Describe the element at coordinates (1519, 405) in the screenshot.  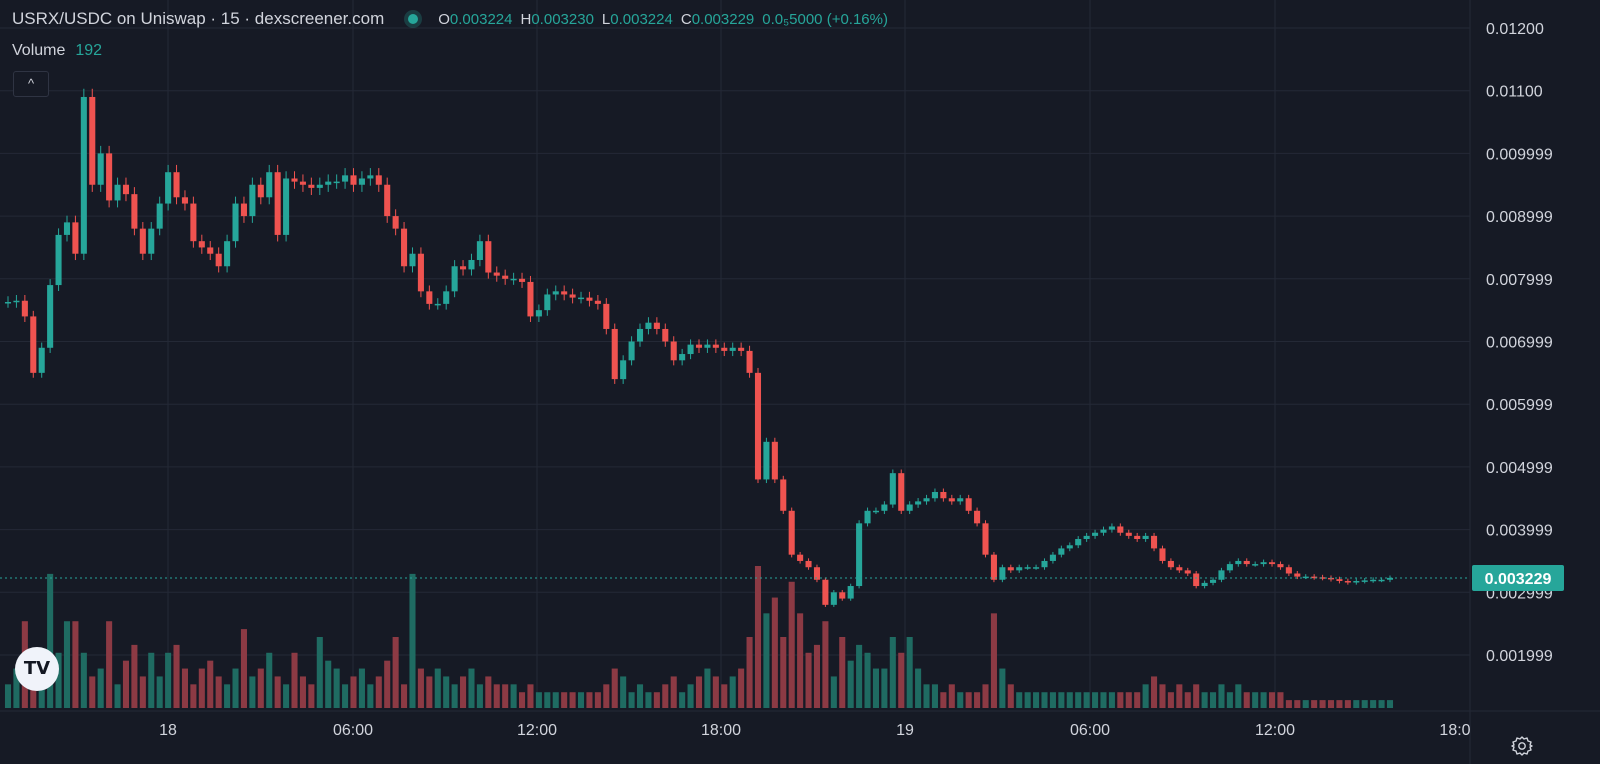
I see `y-tick-label: 0.005999` at that location.